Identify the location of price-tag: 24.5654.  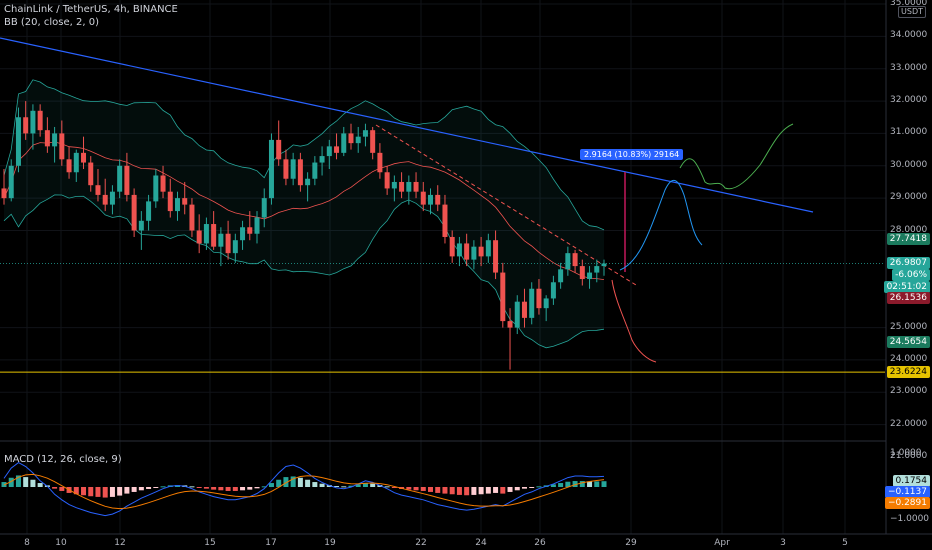
(908, 341).